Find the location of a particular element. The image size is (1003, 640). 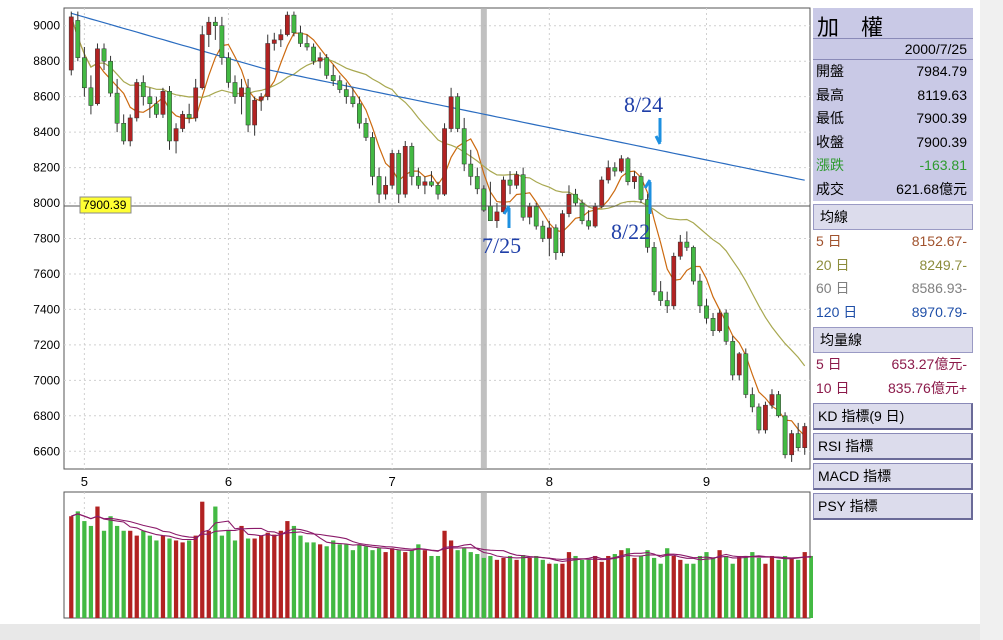

indicator-button: MACD 指標 is located at coordinates (893, 476).